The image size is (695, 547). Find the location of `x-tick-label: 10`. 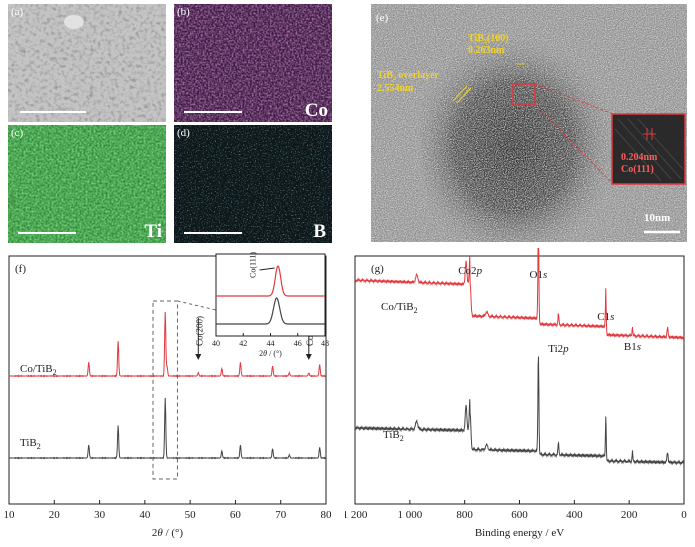

x-tick-label: 10 is located at coordinates (10, 515).